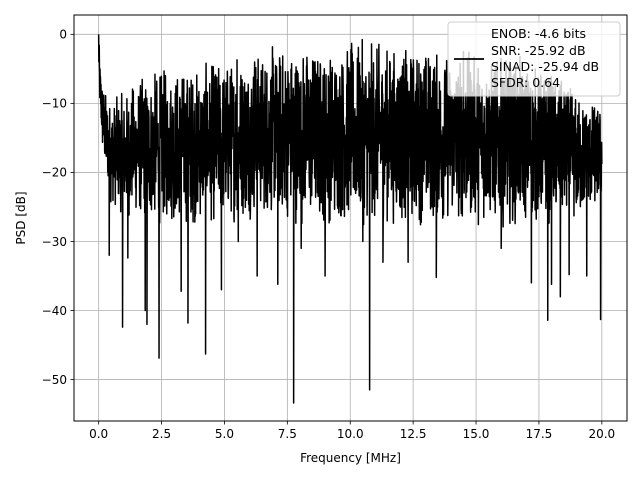  What do you see at coordinates (413, 434) in the screenshot?
I see `x-tick-label: 12.5` at bounding box center [413, 434].